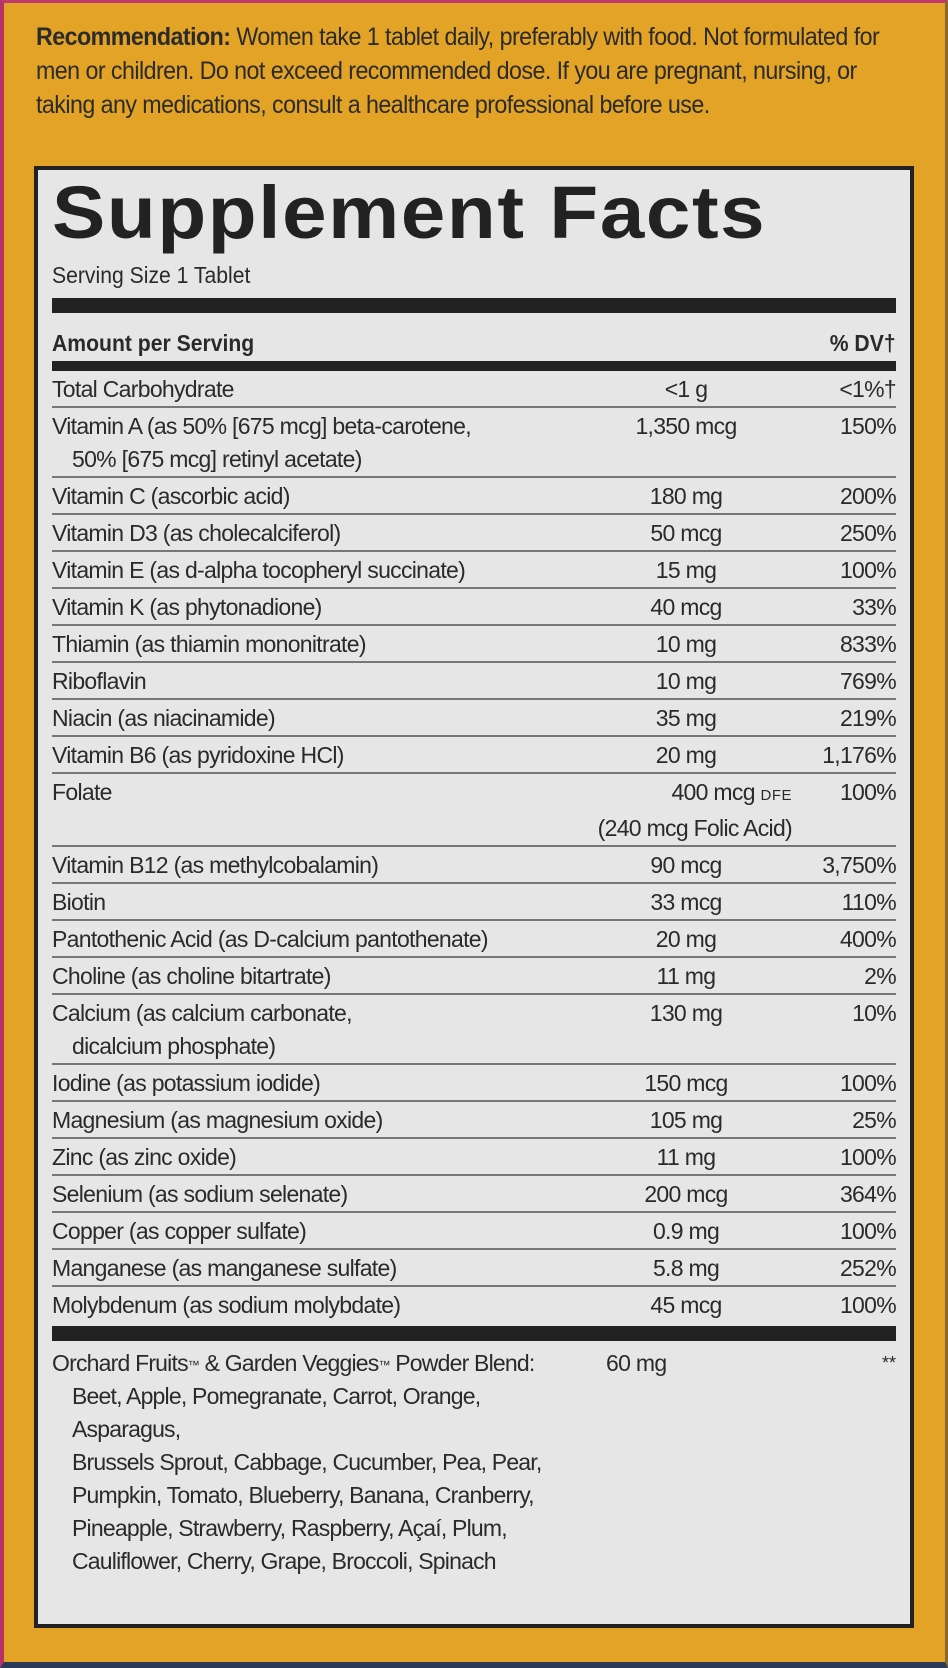 The image size is (948, 1668). Describe the element at coordinates (143, 389) in the screenshot. I see `nutrient-name: Total Carbohydrate` at that location.